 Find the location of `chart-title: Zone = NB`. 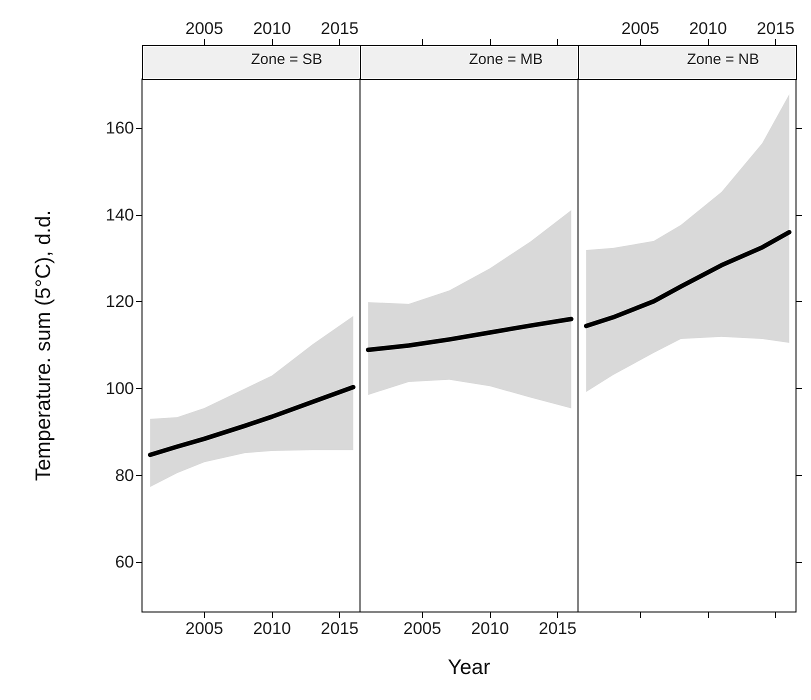

chart-title: Zone = NB is located at coordinates (723, 59).